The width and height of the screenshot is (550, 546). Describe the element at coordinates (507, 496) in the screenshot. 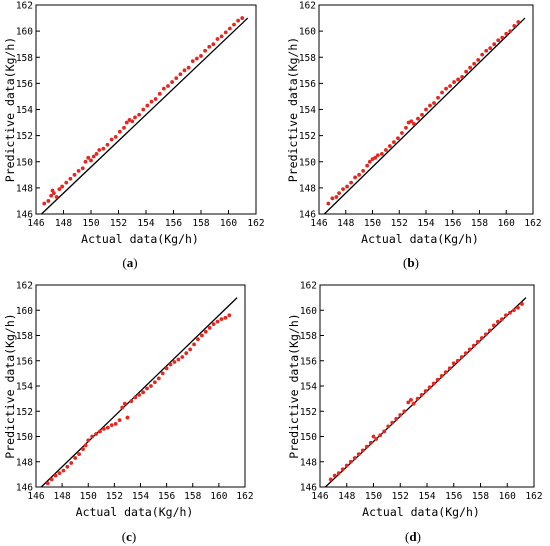

I see `x-tick-label: 160` at that location.